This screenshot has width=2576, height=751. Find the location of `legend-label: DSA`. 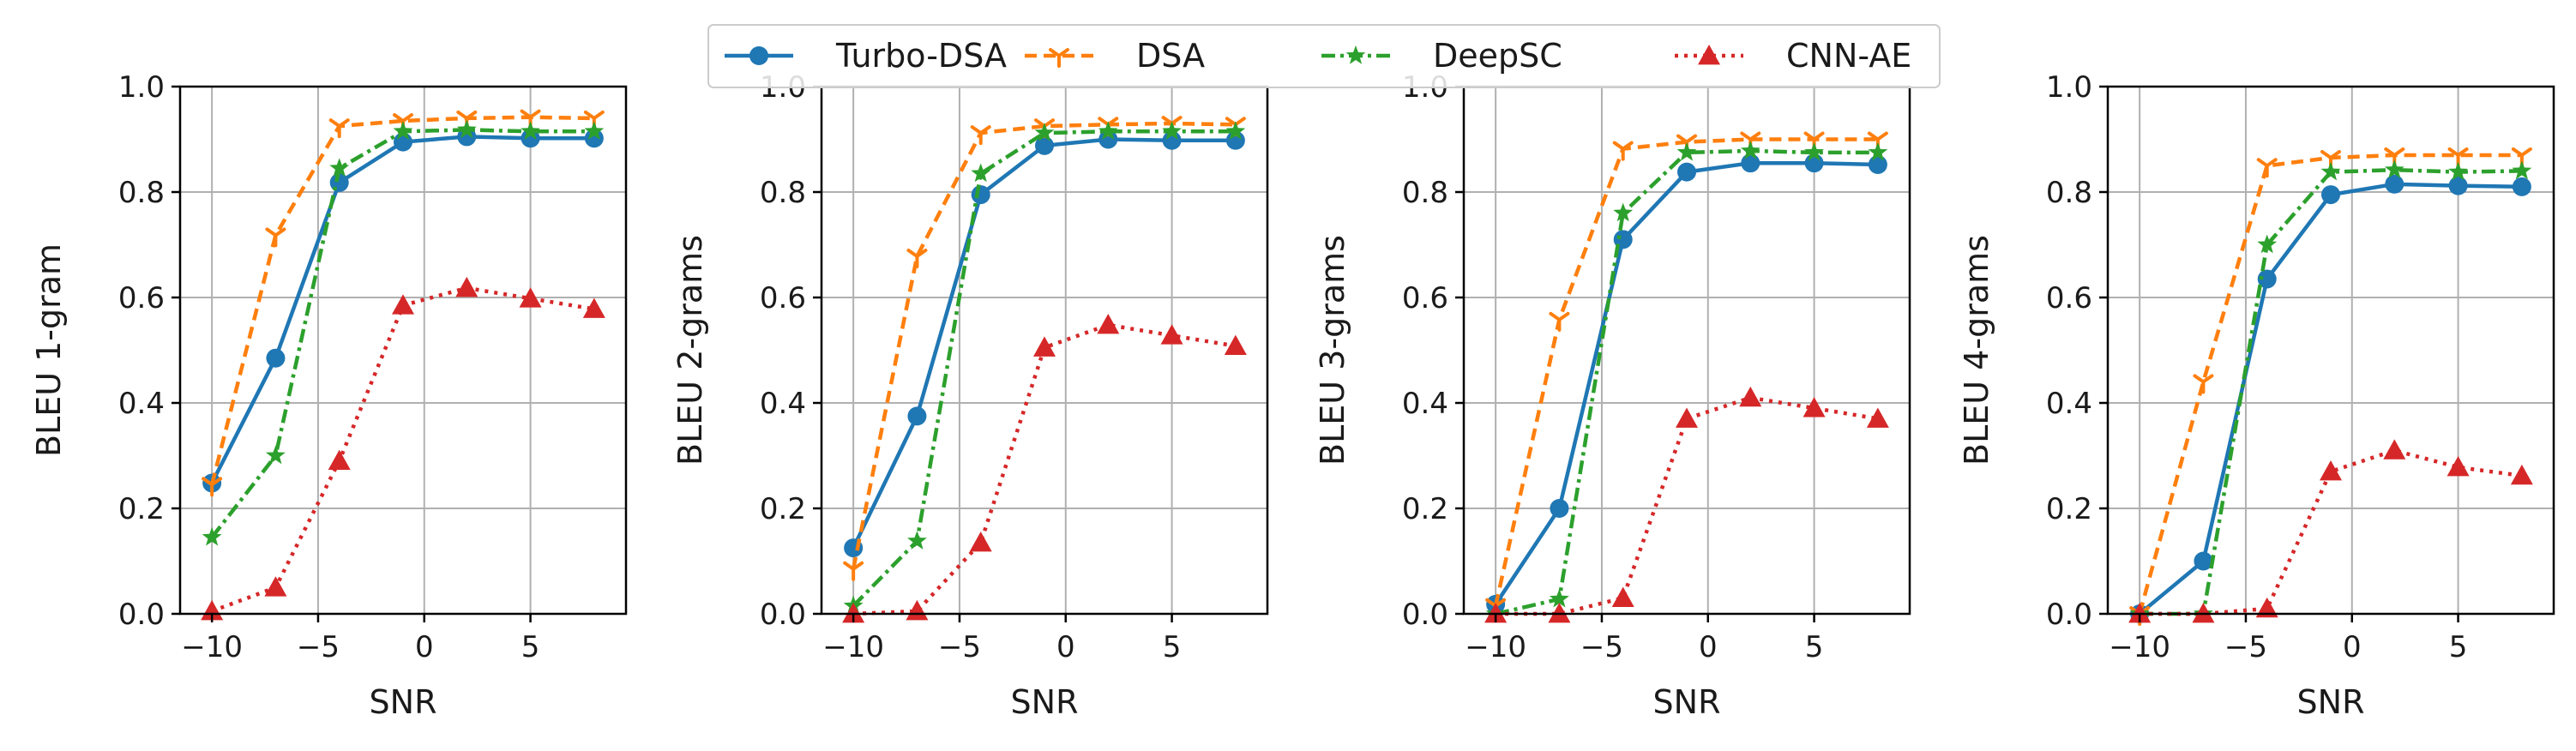

legend-label: DSA is located at coordinates (1171, 56).